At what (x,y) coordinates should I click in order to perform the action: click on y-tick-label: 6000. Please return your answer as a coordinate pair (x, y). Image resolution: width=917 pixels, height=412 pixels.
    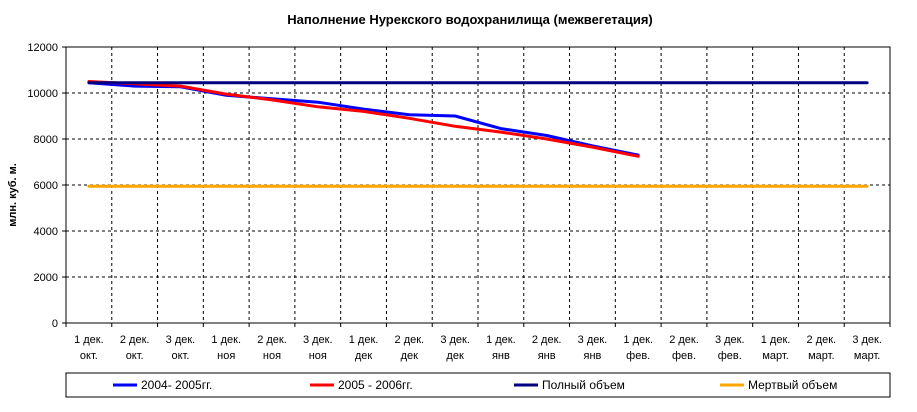
    Looking at the image, I should click on (46, 186).